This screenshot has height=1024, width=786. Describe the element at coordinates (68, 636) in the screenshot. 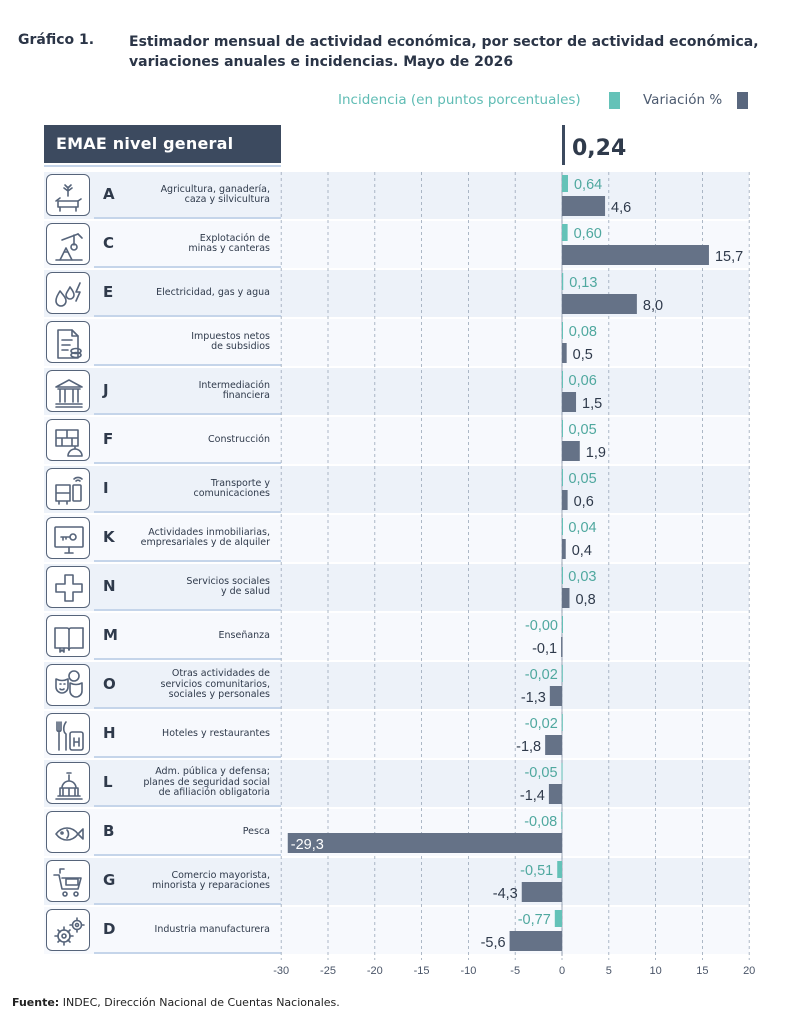

I see `book-icon` at that location.